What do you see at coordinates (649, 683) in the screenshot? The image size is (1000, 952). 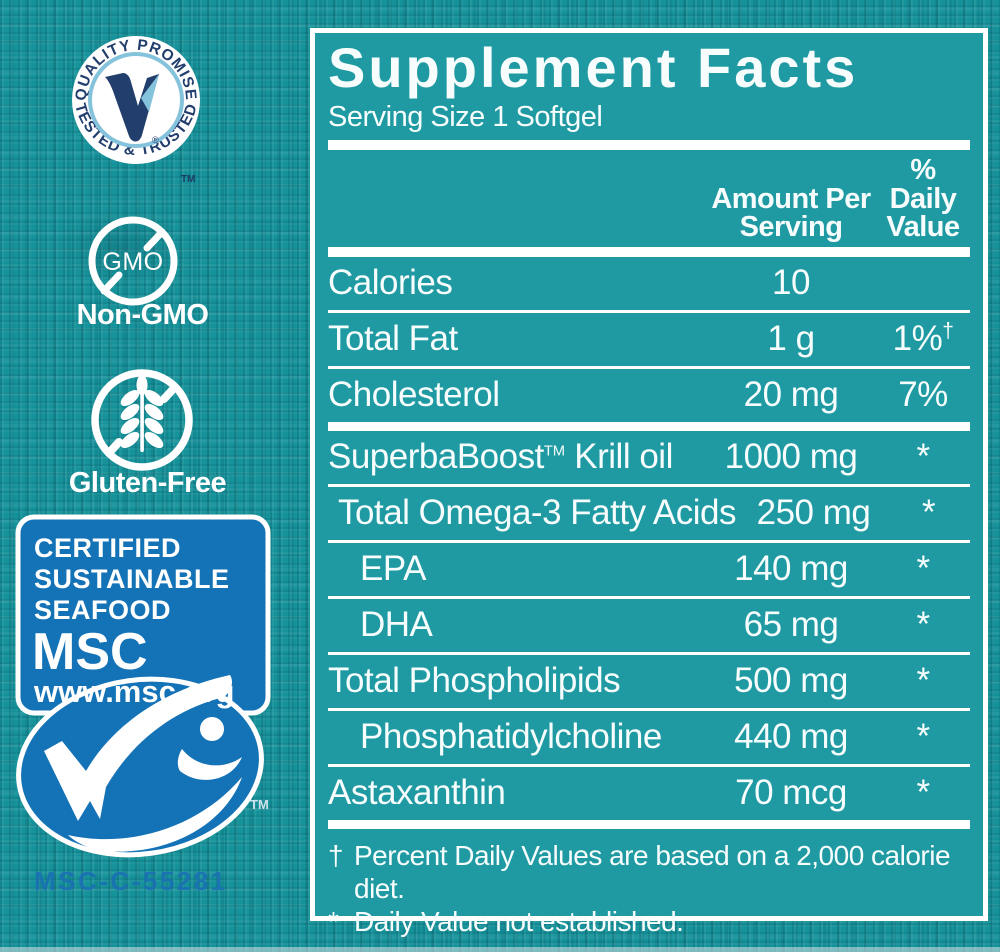 I see `table-row-phospholipids: Total Phospholipids 500 mg *` at bounding box center [649, 683].